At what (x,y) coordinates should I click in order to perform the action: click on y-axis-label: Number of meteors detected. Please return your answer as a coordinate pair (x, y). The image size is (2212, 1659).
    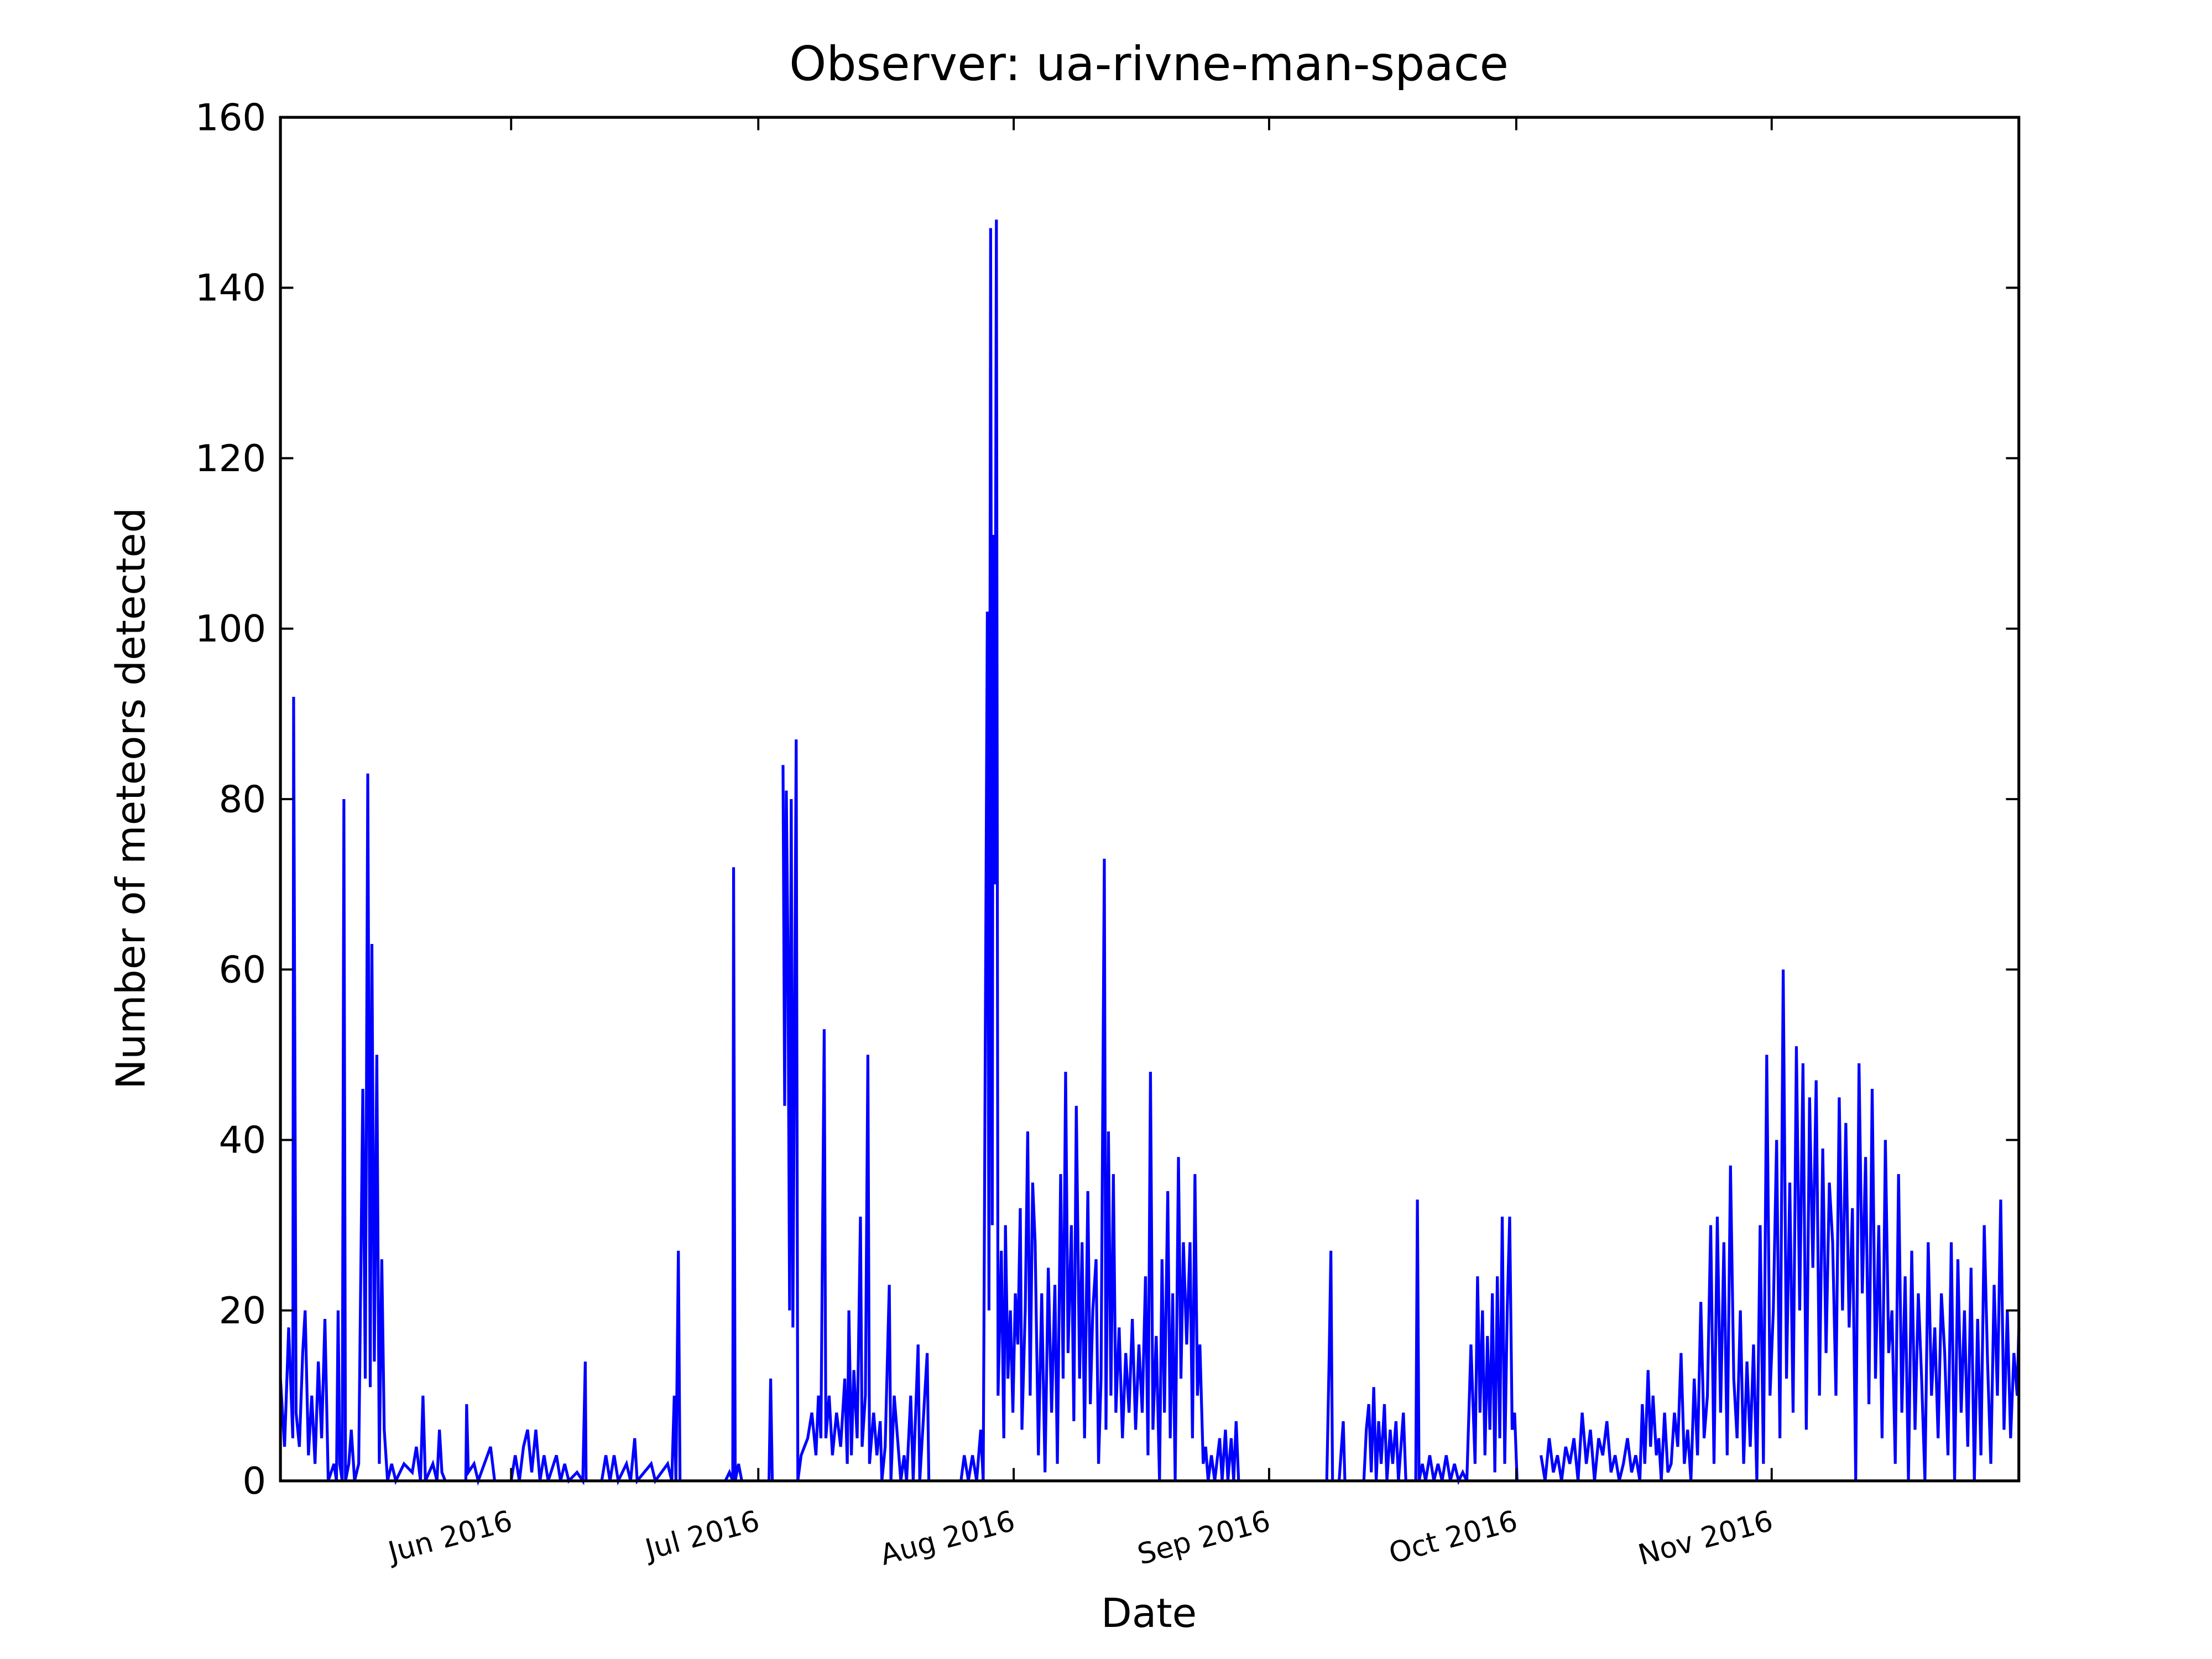
    Looking at the image, I should click on (131, 799).